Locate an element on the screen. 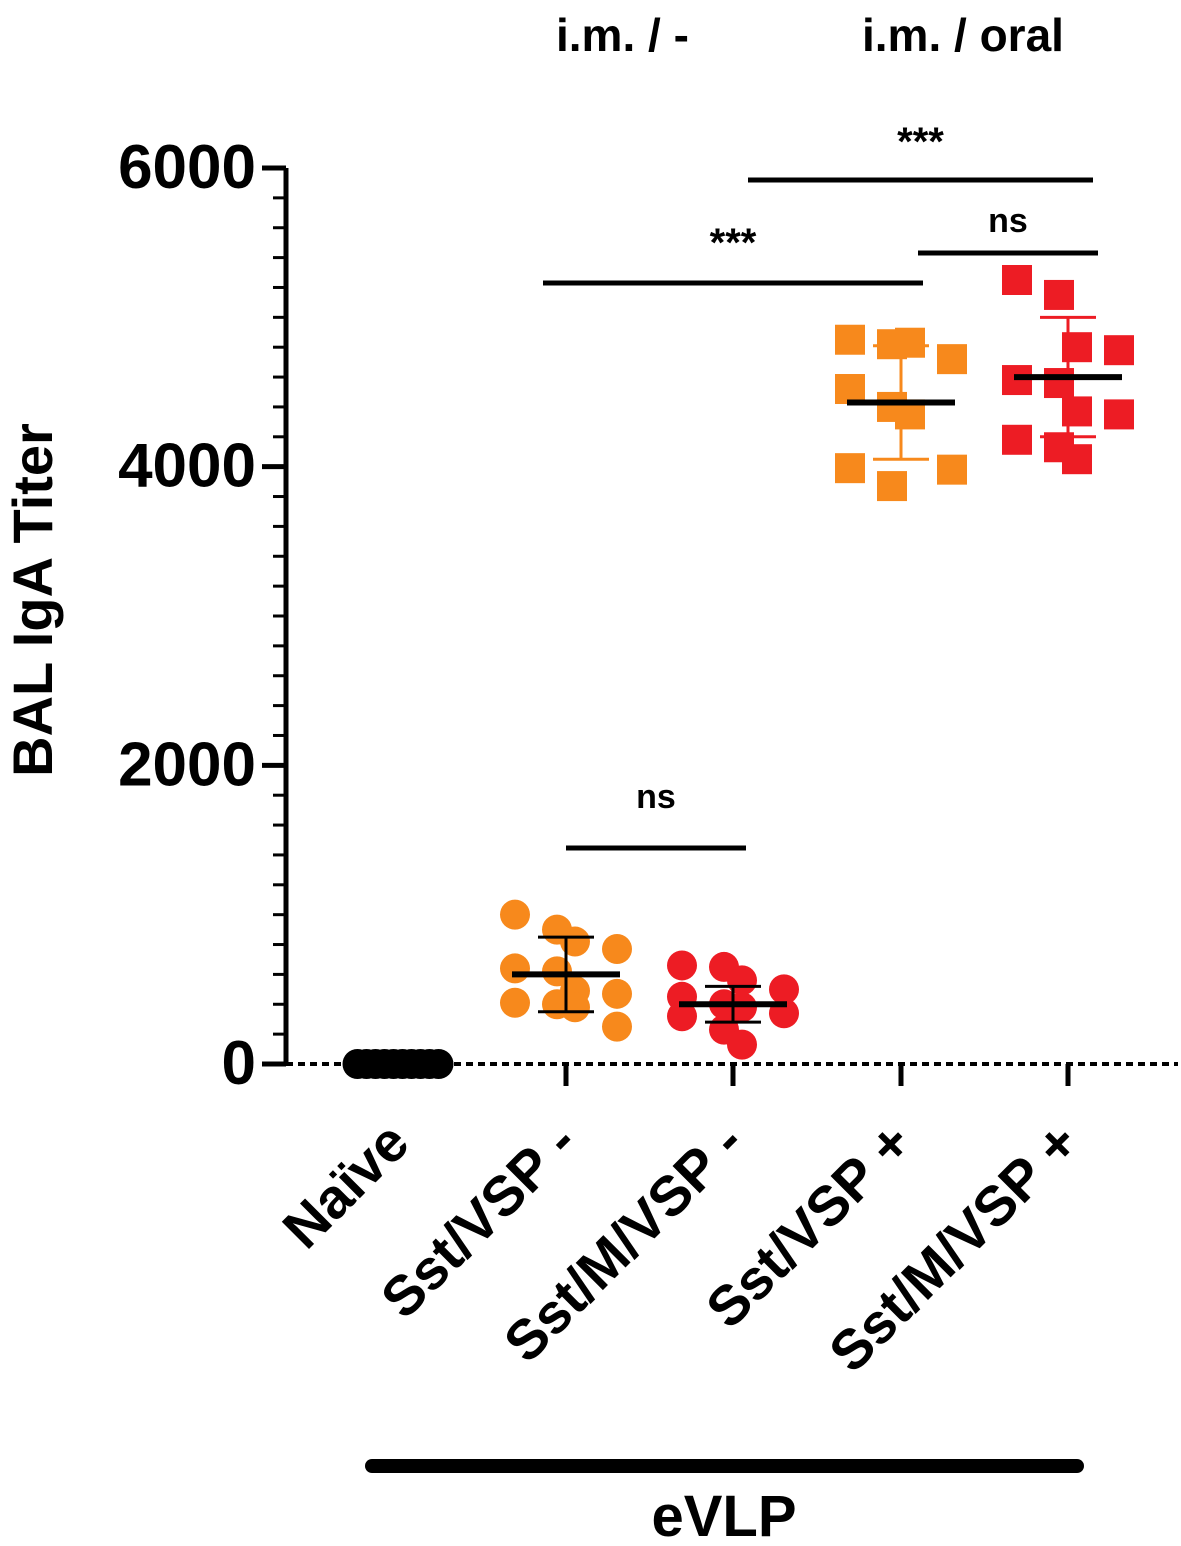 The image size is (1181, 1546). y-tick-label: 0 is located at coordinates (239, 1063).